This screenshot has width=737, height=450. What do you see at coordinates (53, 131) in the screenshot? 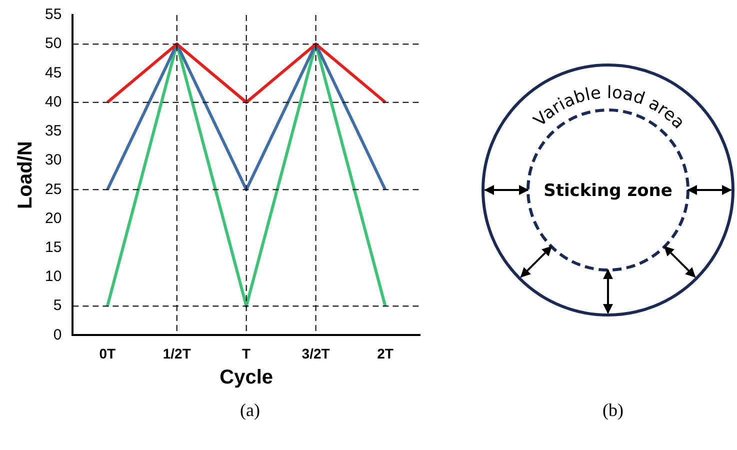
I see `y-tick-label: 35` at bounding box center [53, 131].